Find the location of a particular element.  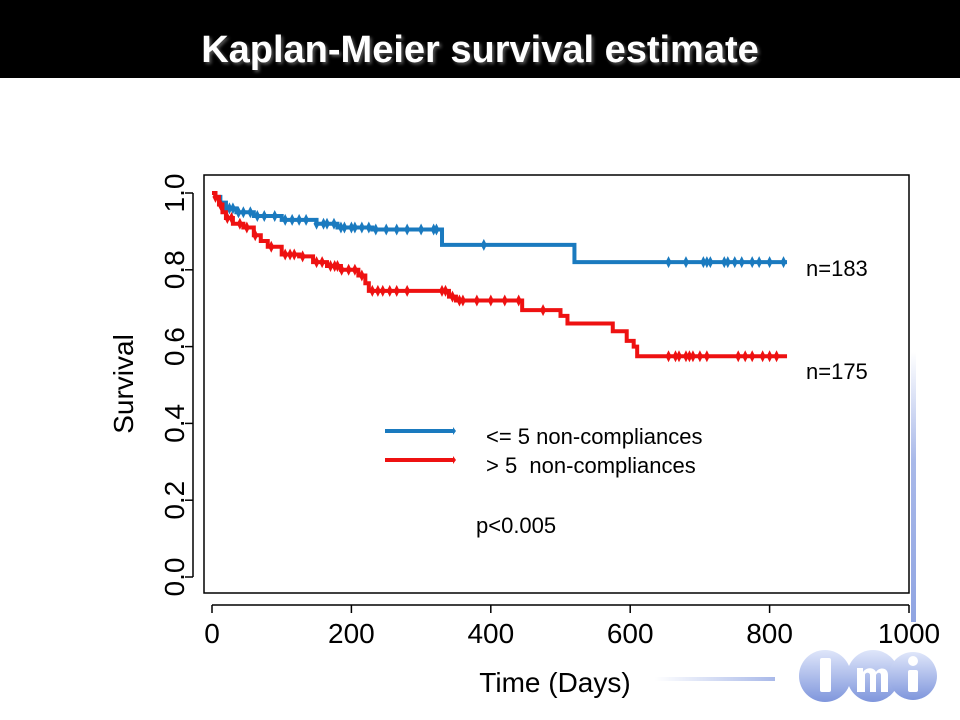

y-tick-label: 0.2 is located at coordinates (174, 500).